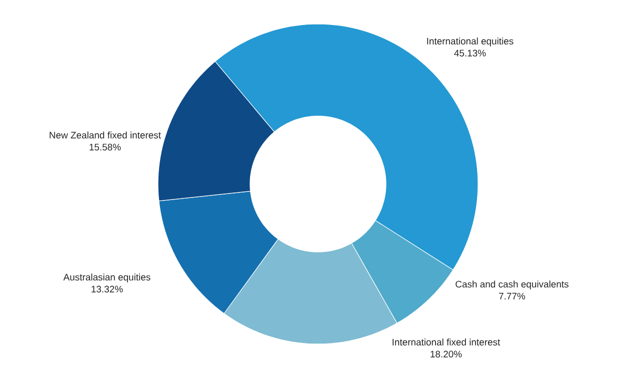 This screenshot has width=639, height=367. I want to click on slice-label: International equities, so click(470, 42).